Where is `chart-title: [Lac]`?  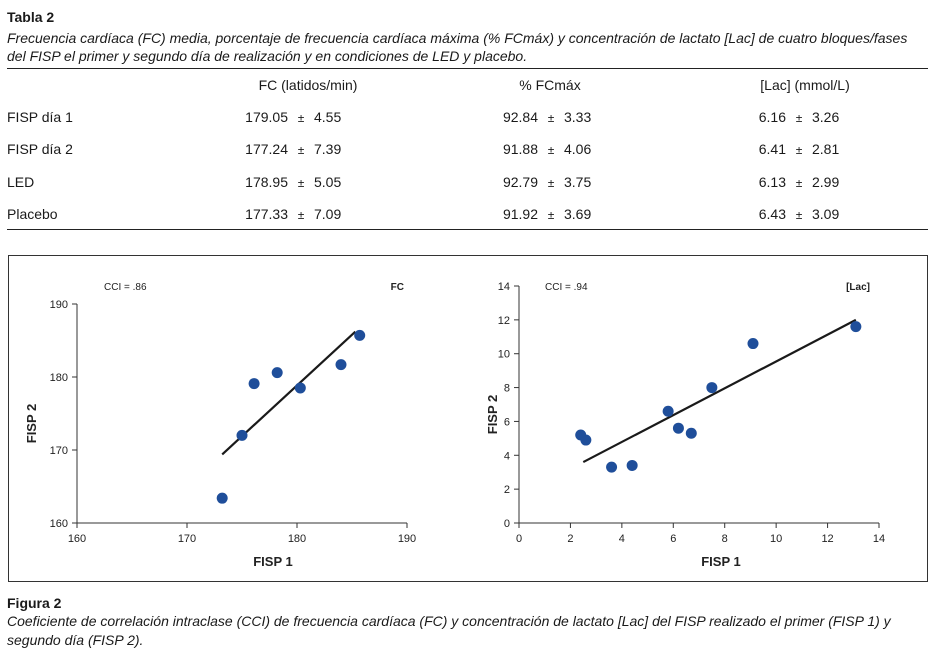 chart-title: [Lac] is located at coordinates (858, 287).